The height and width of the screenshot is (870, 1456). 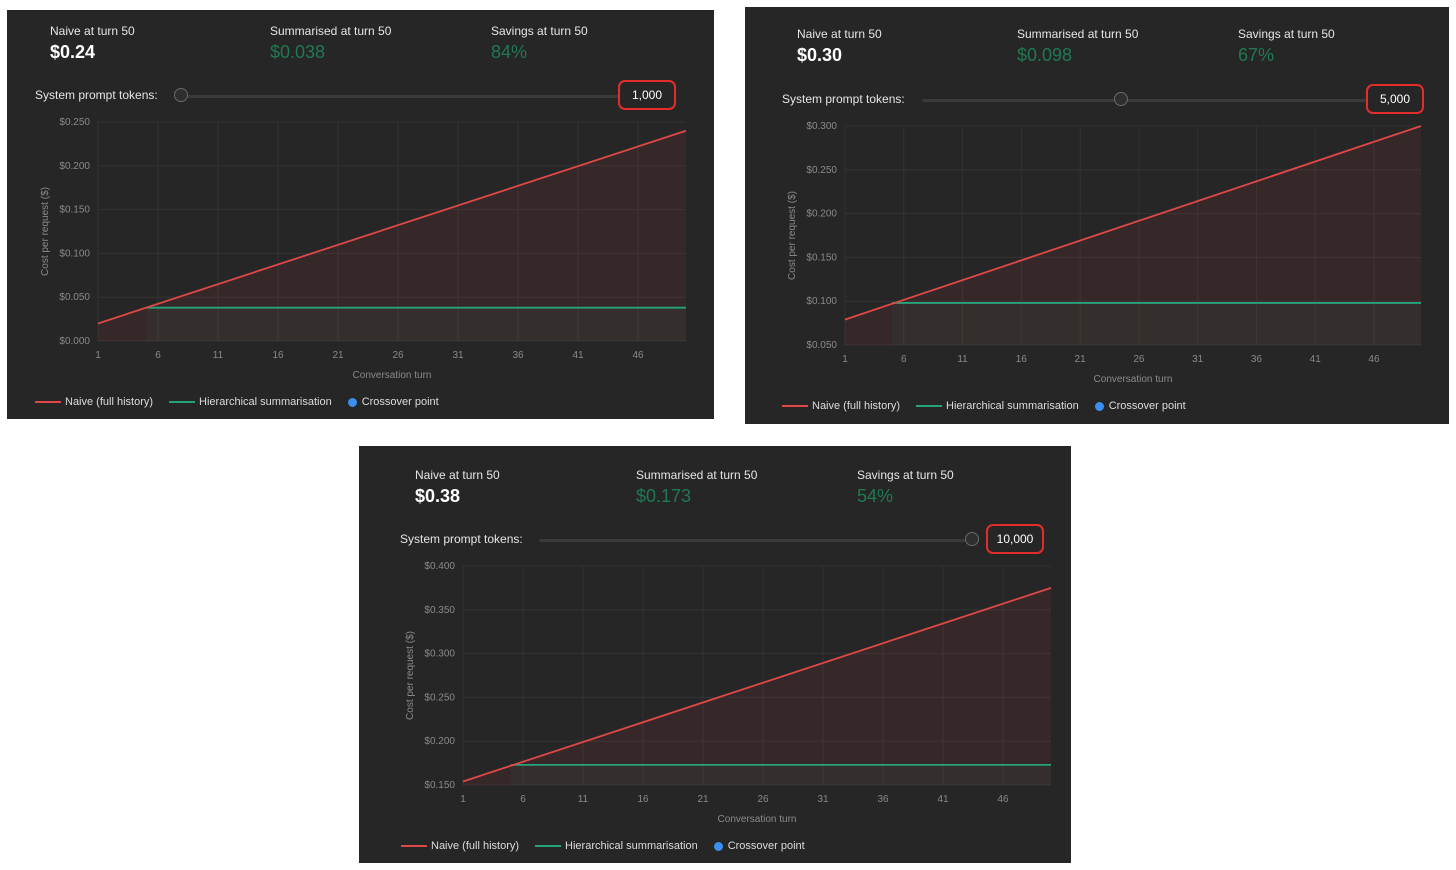 What do you see at coordinates (48, 402) in the screenshot?
I see `naive-swatch` at bounding box center [48, 402].